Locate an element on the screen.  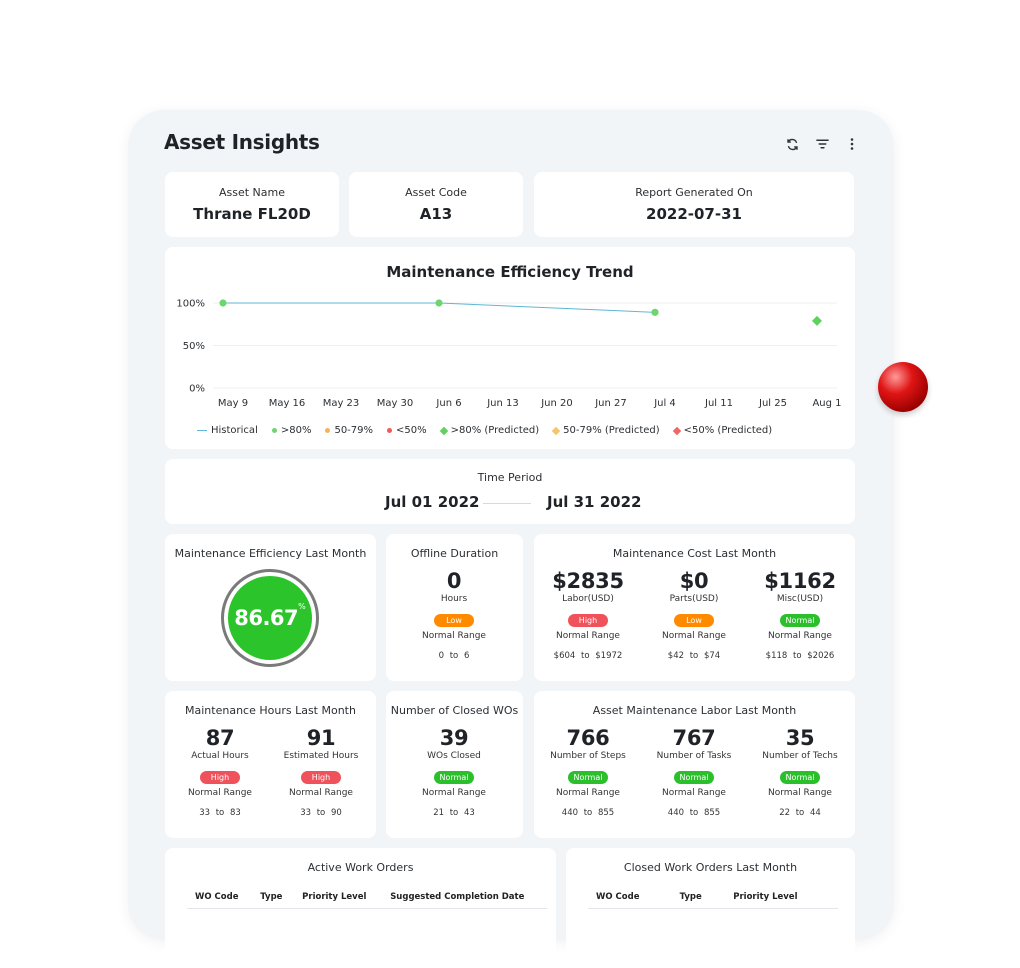
x-tick-label: May 9 is located at coordinates (233, 403).